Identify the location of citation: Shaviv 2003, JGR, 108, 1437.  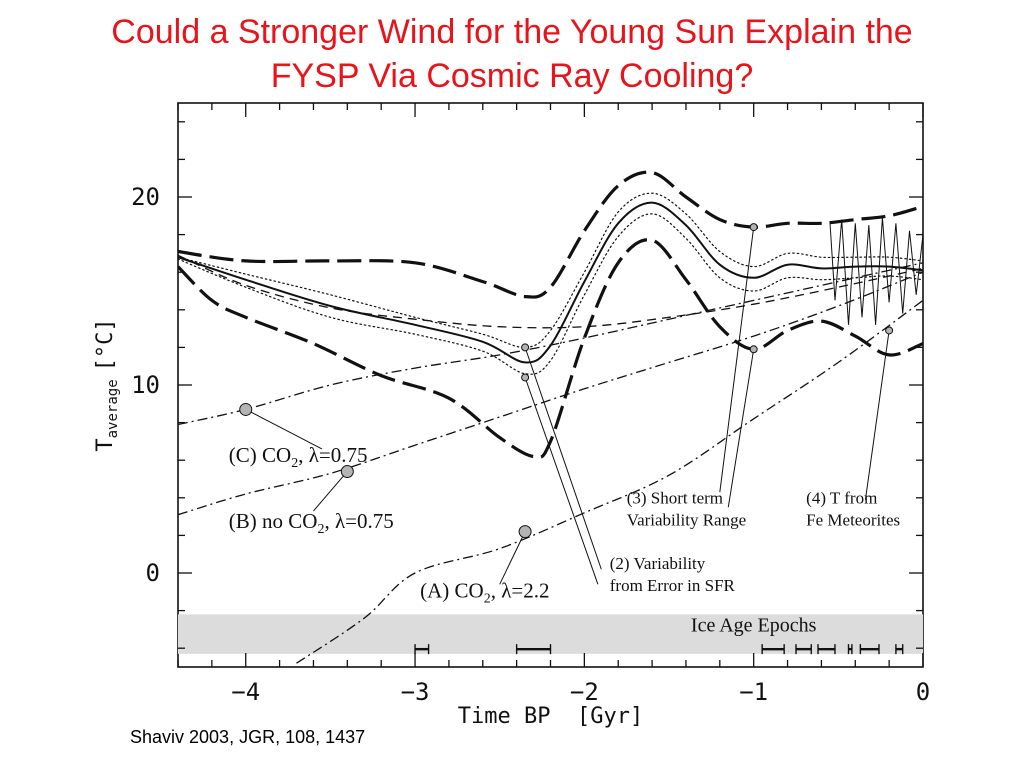
(248, 737).